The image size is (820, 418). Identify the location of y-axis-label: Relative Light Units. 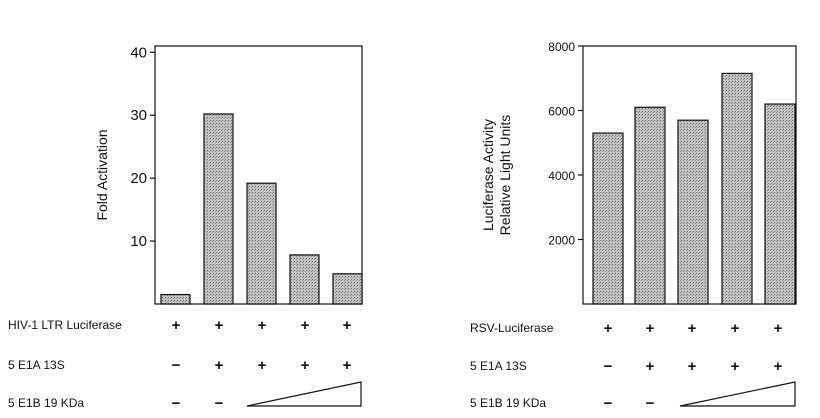
(505, 175).